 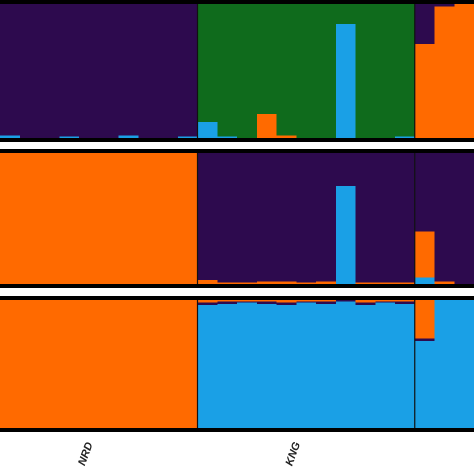 I want to click on population-label: KNG, so click(x=293, y=453).